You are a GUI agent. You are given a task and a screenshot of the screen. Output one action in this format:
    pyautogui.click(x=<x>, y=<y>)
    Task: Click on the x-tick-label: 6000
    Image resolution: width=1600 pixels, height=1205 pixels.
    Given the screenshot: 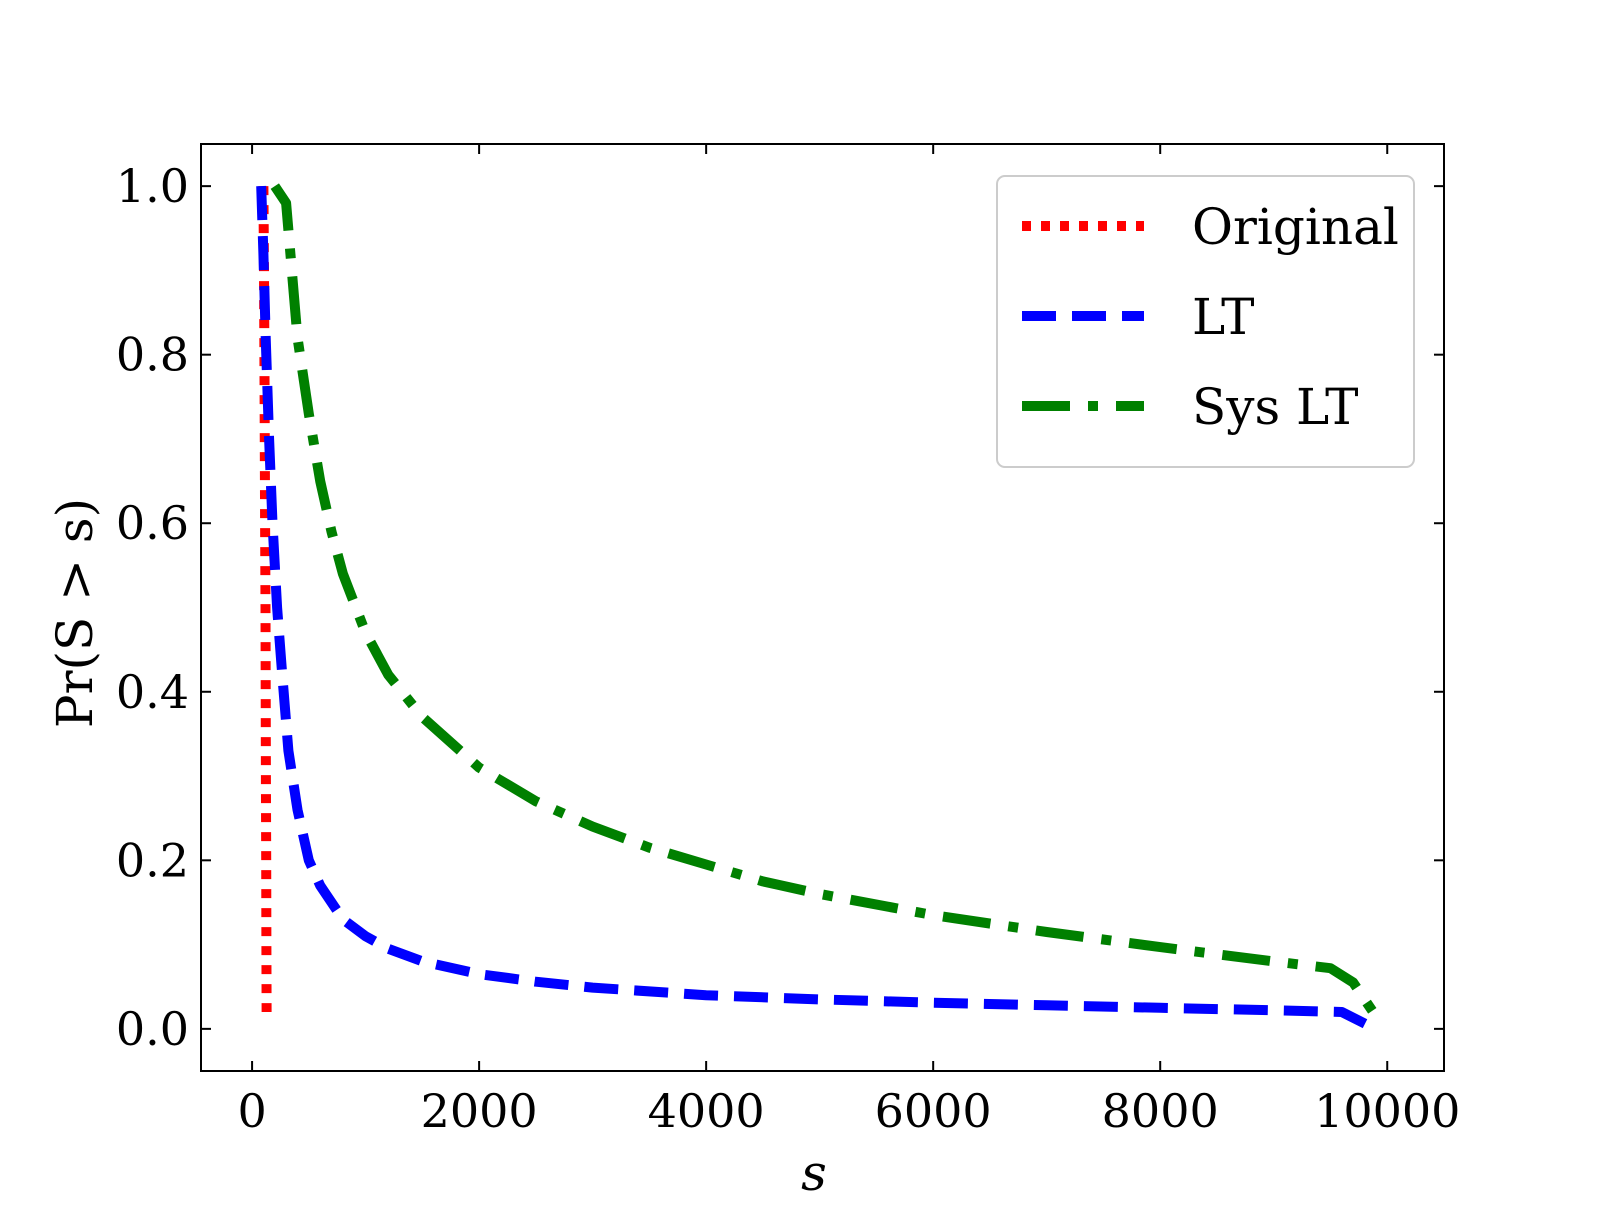 What is the action you would take?
    pyautogui.click(x=933, y=1111)
    